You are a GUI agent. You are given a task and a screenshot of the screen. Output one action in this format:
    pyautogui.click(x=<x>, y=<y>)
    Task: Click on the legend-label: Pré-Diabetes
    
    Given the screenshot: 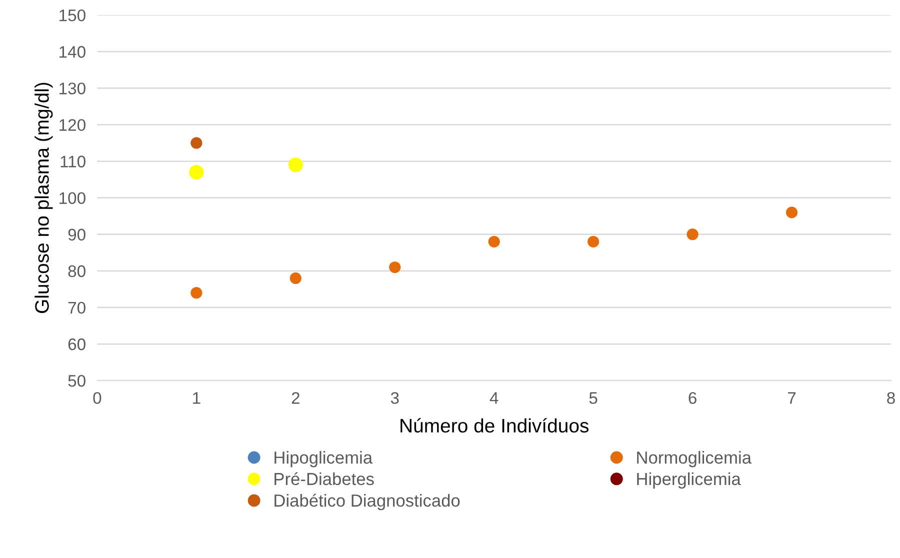 What is the action you would take?
    pyautogui.click(x=324, y=479)
    